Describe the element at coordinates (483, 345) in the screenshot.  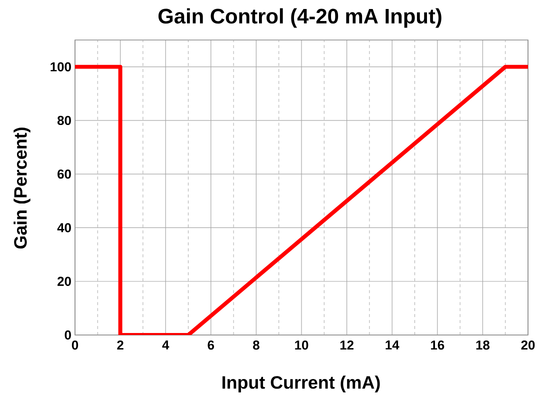
I see `x-tick-label: 18` at that location.